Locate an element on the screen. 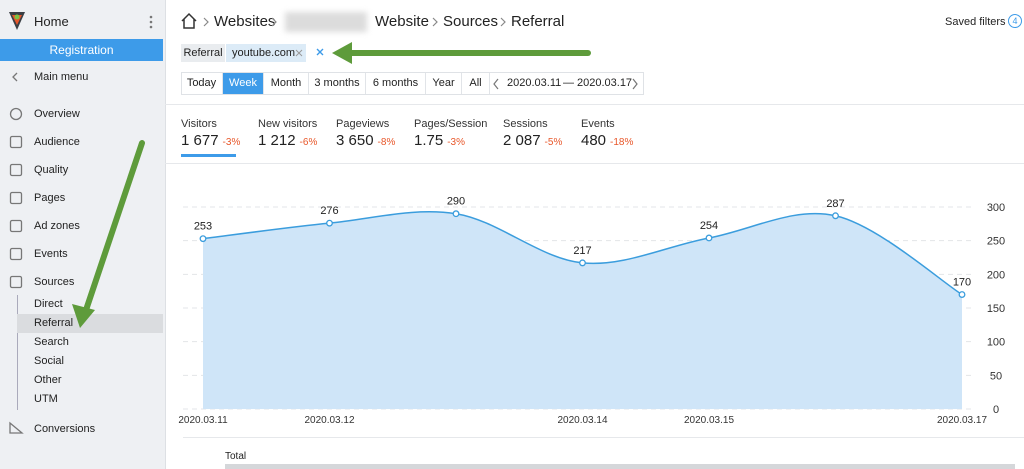 Image resolution: width=1024 pixels, height=469 pixels. nav-item: Overview is located at coordinates (57, 114).